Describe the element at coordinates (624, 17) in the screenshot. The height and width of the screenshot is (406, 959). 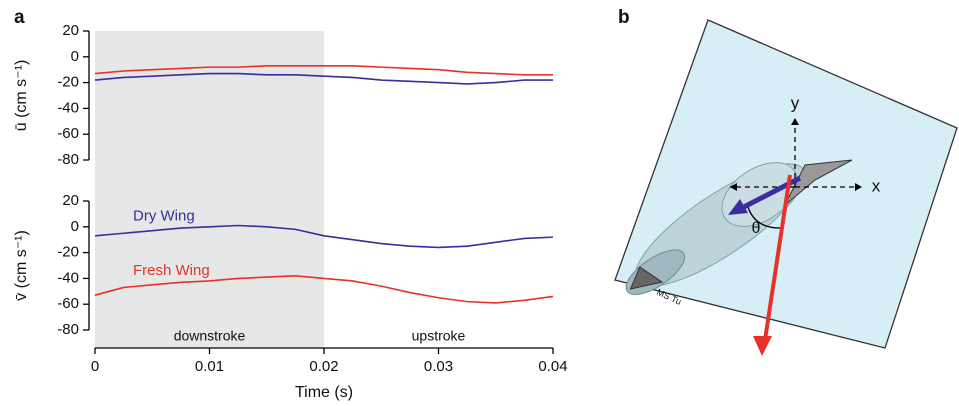
I see `panel-label: b` at that location.